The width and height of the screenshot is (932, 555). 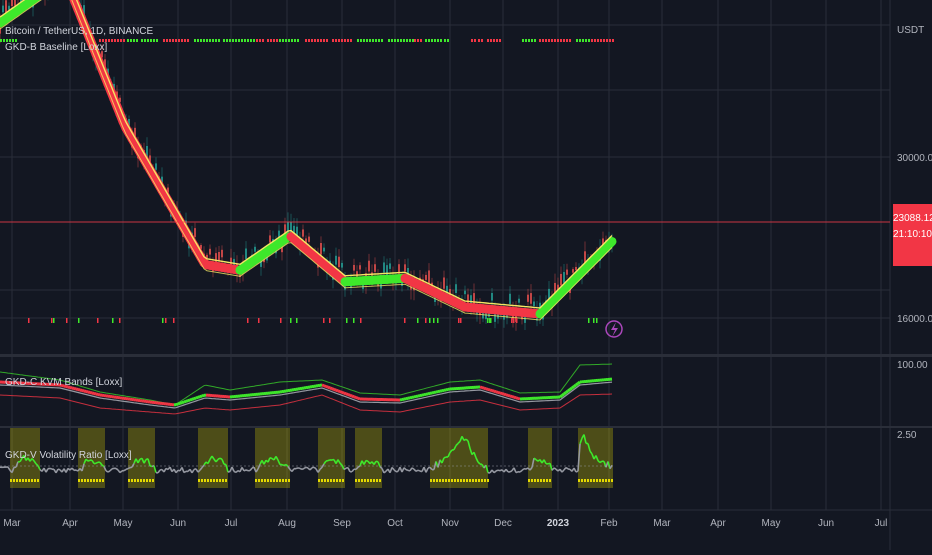 I want to click on baseline-legend: GKD-B Baseline [Loxx], so click(x=56, y=47).